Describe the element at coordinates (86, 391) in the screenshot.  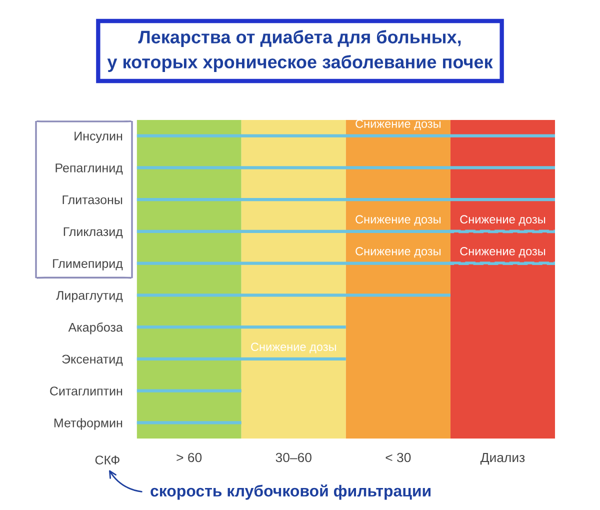
I see `y-tick-label: Ситаглиптин` at that location.